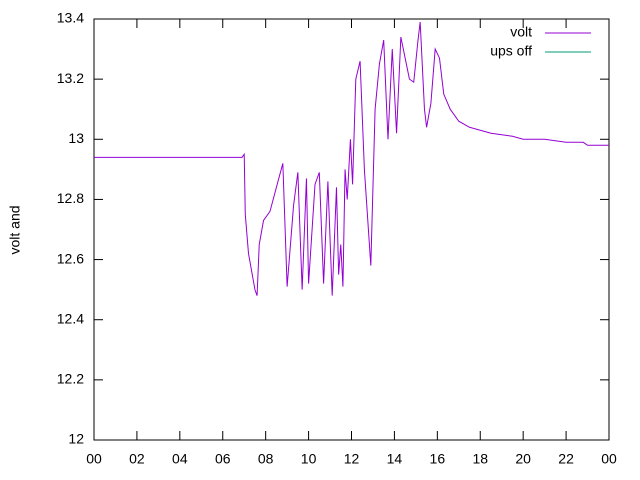  Describe the element at coordinates (395, 459) in the screenshot. I see `x-tick-label: 14` at that location.